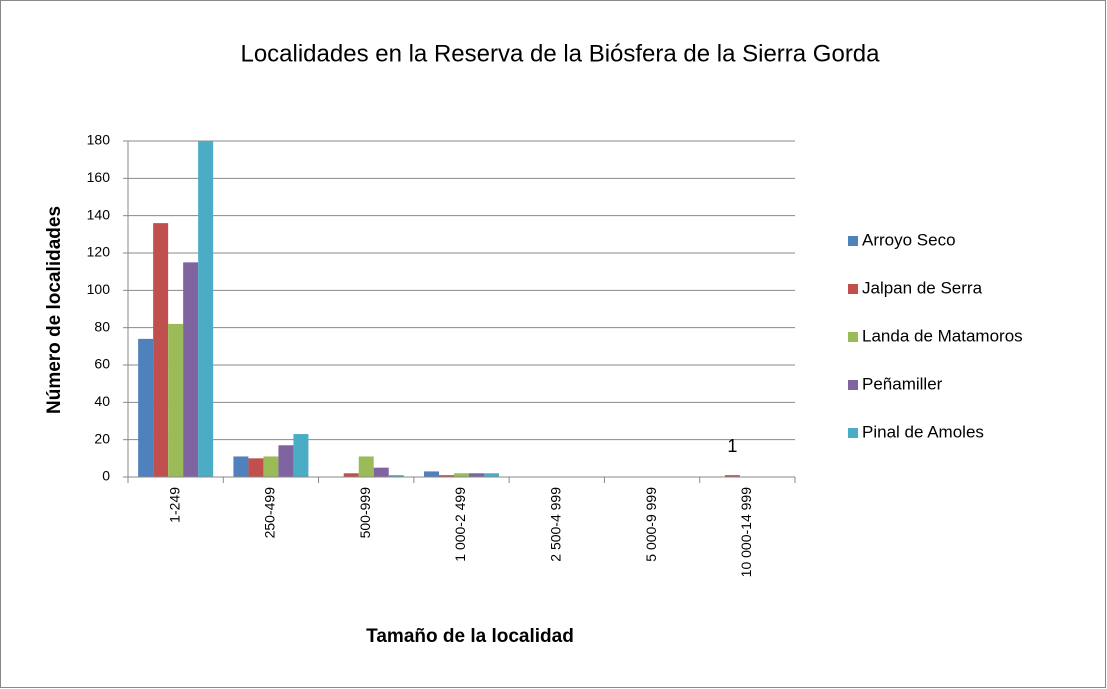  Describe the element at coordinates (270, 513) in the screenshot. I see `x-tick-label: 250-499` at that location.